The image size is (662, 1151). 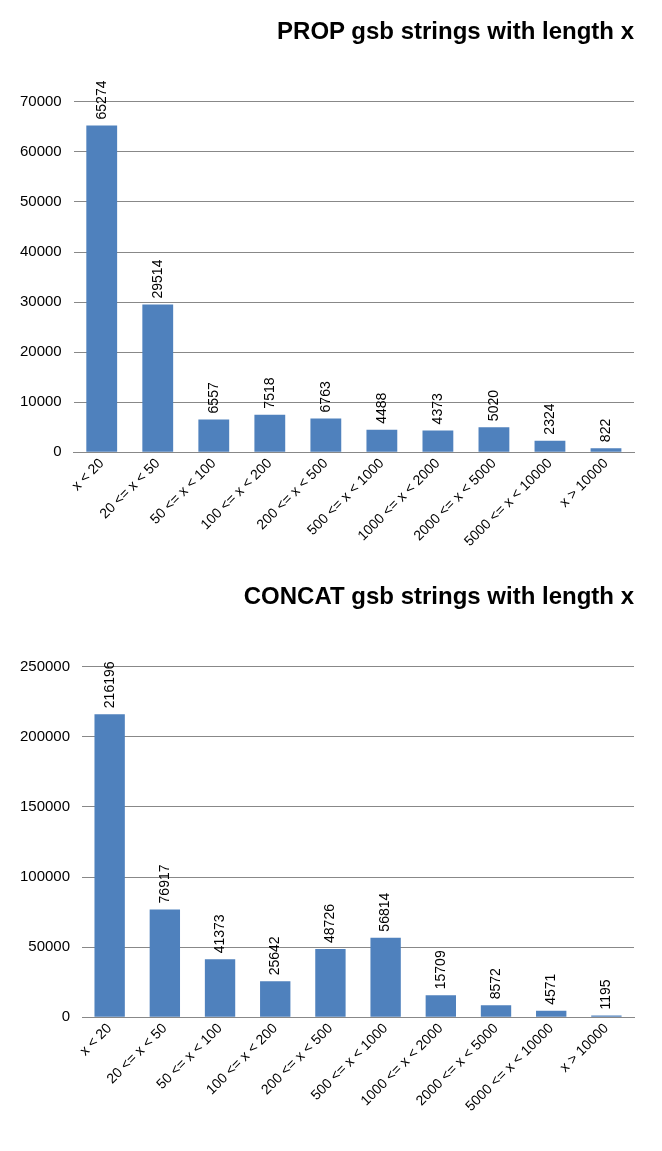 I want to click on data-label: 4373, so click(x=436, y=409).